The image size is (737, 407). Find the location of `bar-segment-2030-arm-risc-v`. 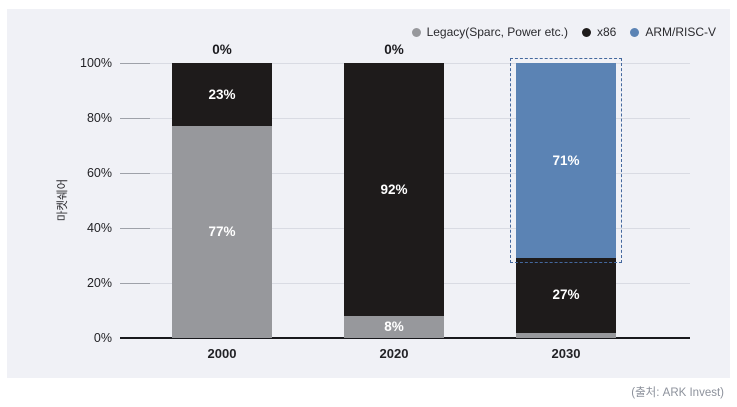

bar-segment-2030-arm-risc-v is located at coordinates (566, 161).